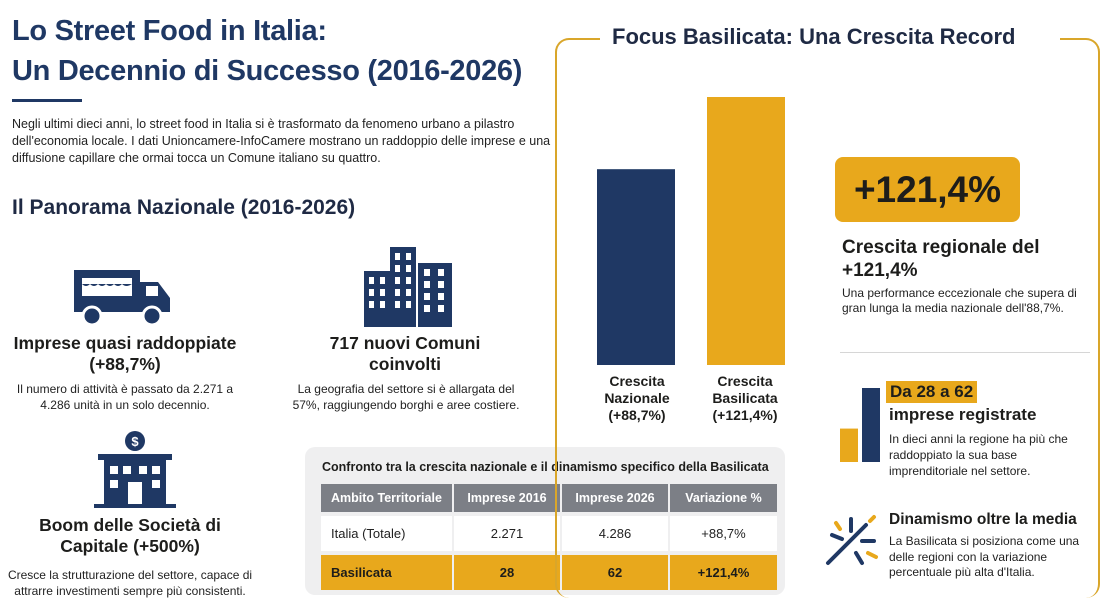 Image resolution: width=1105 pixels, height=602 pixels. Describe the element at coordinates (932, 392) in the screenshot. I see `registered-badge: Da 28 a 62` at that location.